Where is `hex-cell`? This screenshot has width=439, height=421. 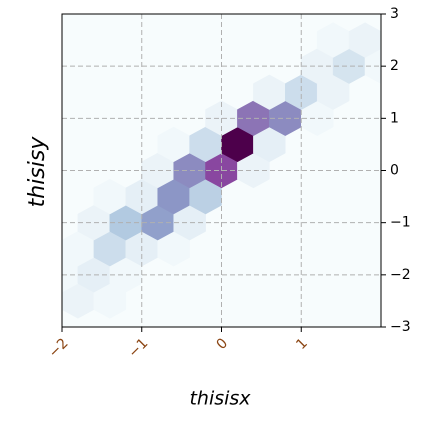
hex-cell is located at coordinates (364, 40).